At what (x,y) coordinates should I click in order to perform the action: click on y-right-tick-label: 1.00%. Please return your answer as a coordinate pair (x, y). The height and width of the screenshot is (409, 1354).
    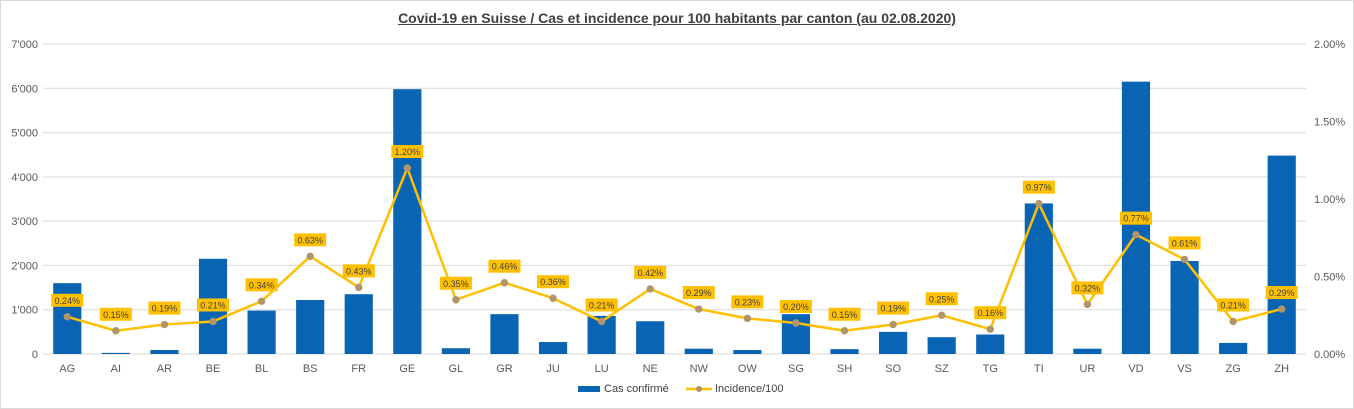
    Looking at the image, I should click on (1329, 200).